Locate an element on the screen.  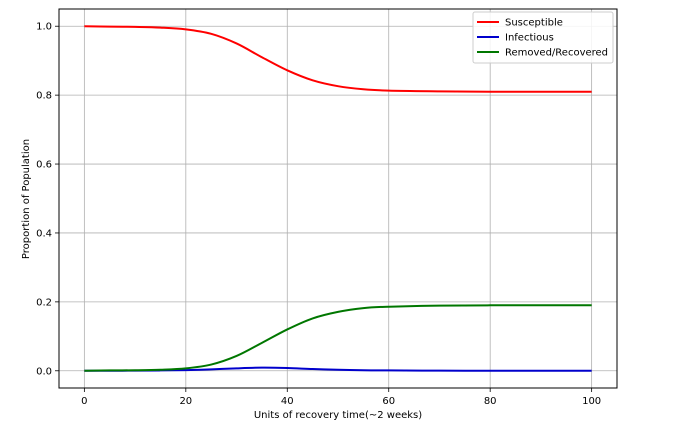
y-tick-label: 0.6 is located at coordinates (44, 165).